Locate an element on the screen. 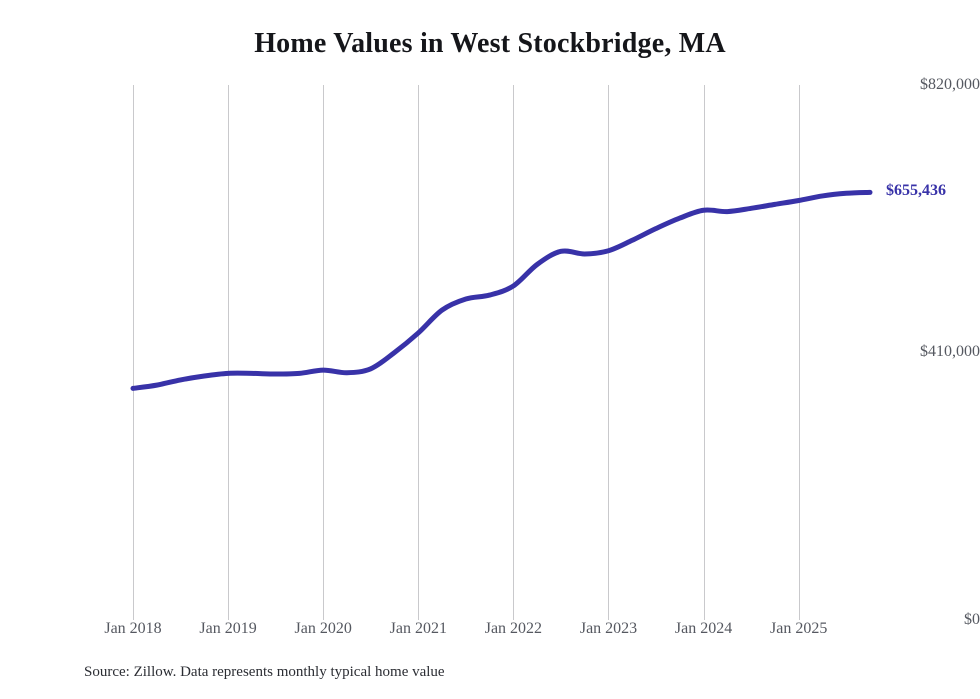 The width and height of the screenshot is (980, 699). x-axis-tick-jan-2023: Jan 2023 is located at coordinates (608, 628).